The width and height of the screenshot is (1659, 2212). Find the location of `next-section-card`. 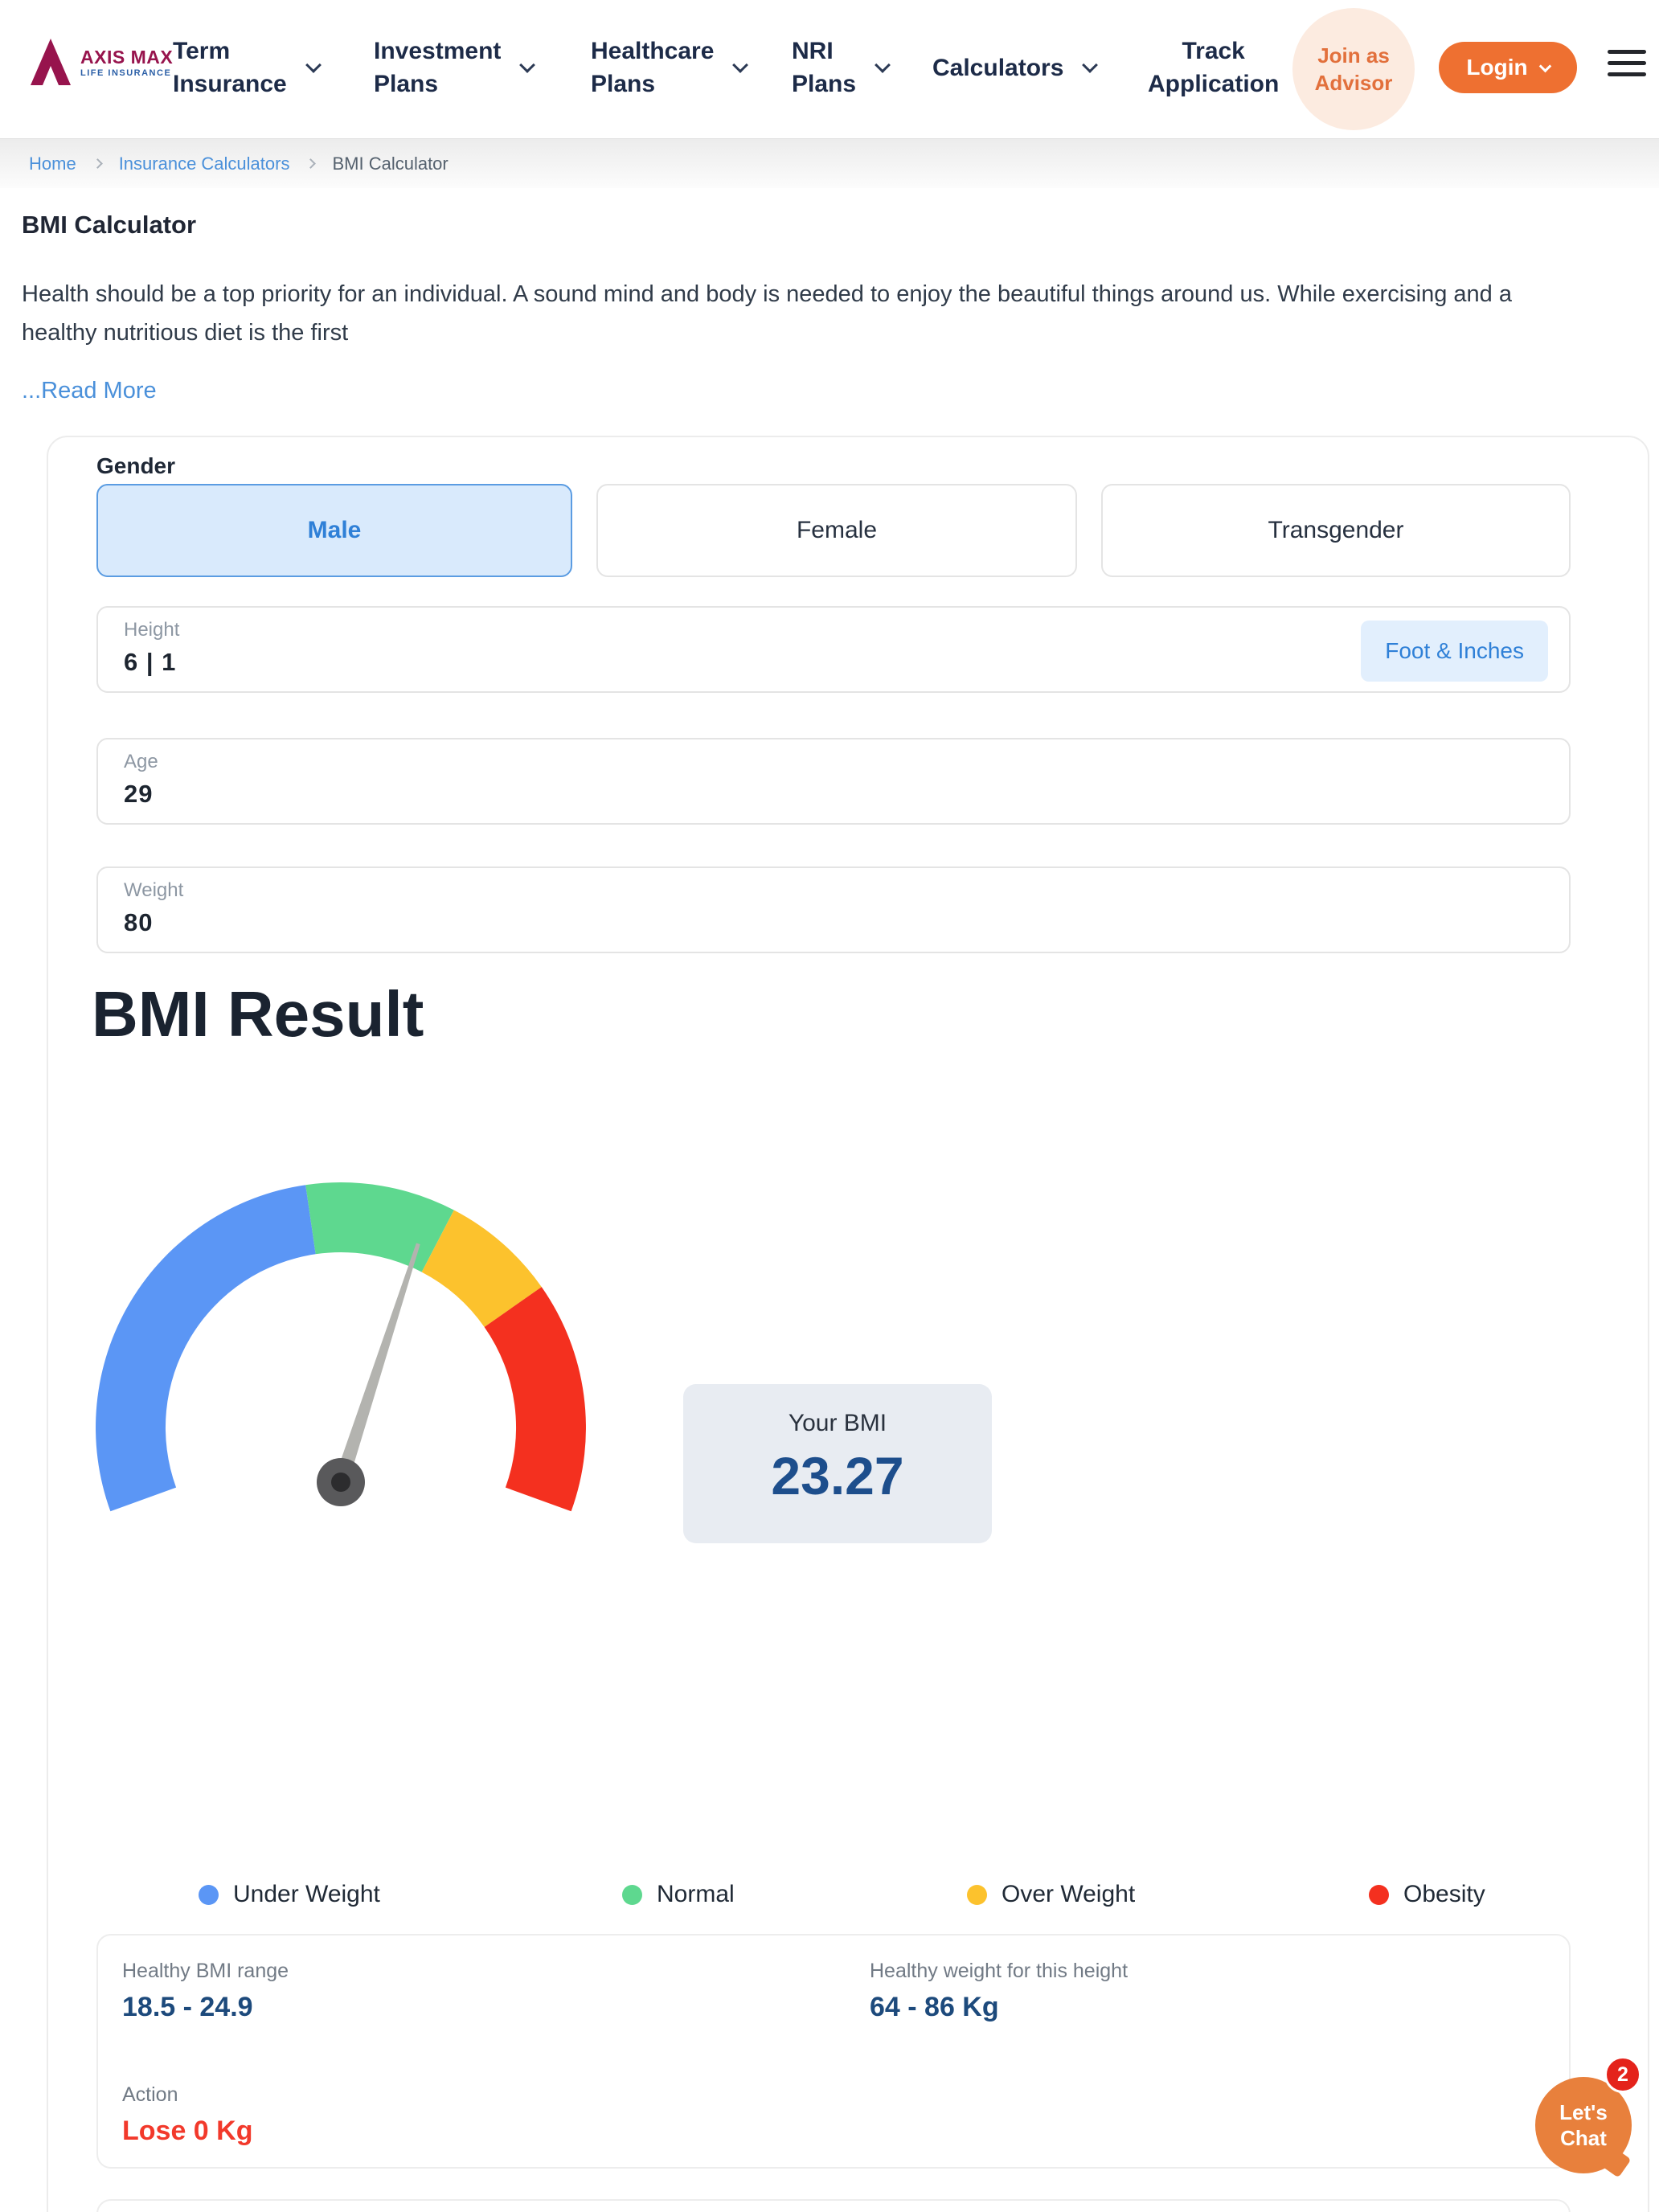

next-section-card is located at coordinates (833, 2205).